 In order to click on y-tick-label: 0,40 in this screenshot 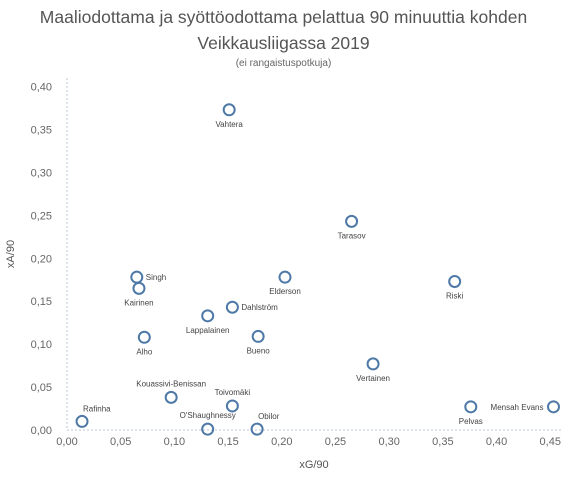, I will do `click(41, 88)`.